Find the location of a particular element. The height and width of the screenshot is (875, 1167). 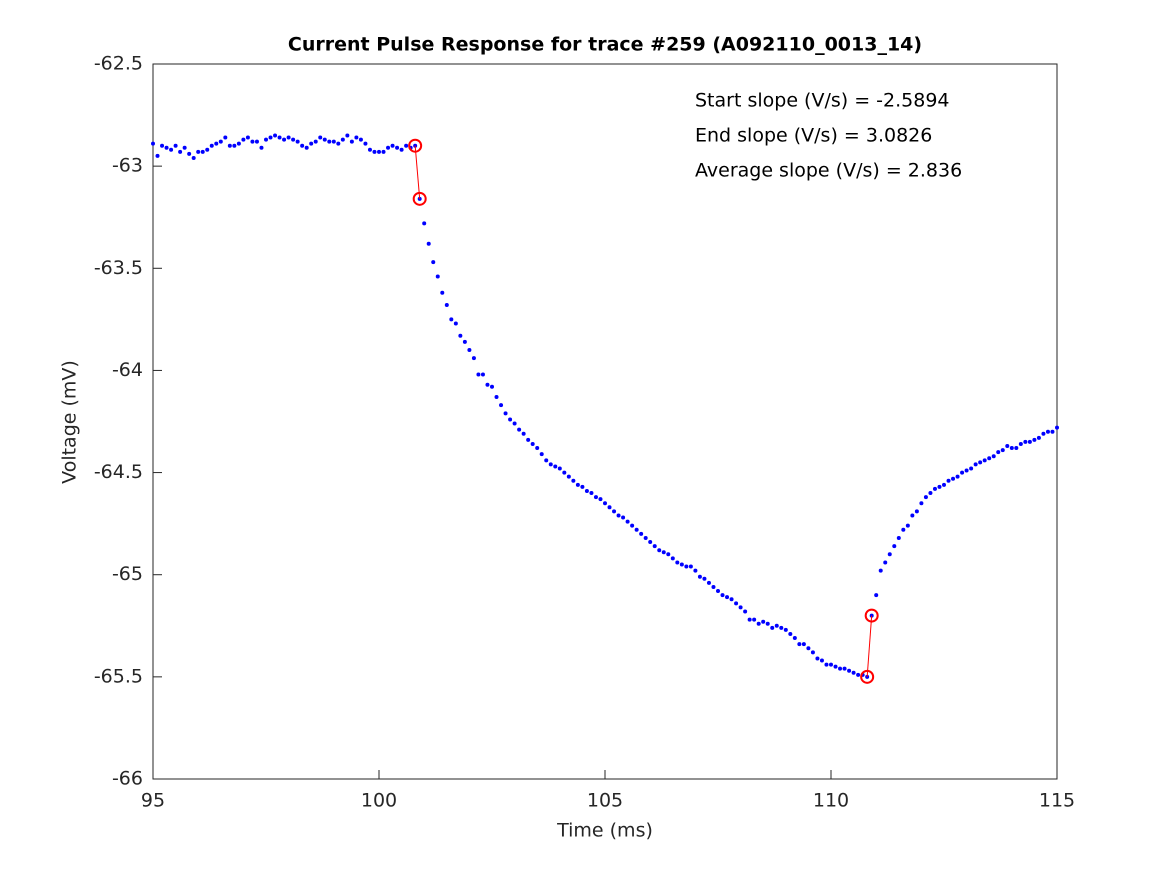

highlight-marker is located at coordinates (419, 198).